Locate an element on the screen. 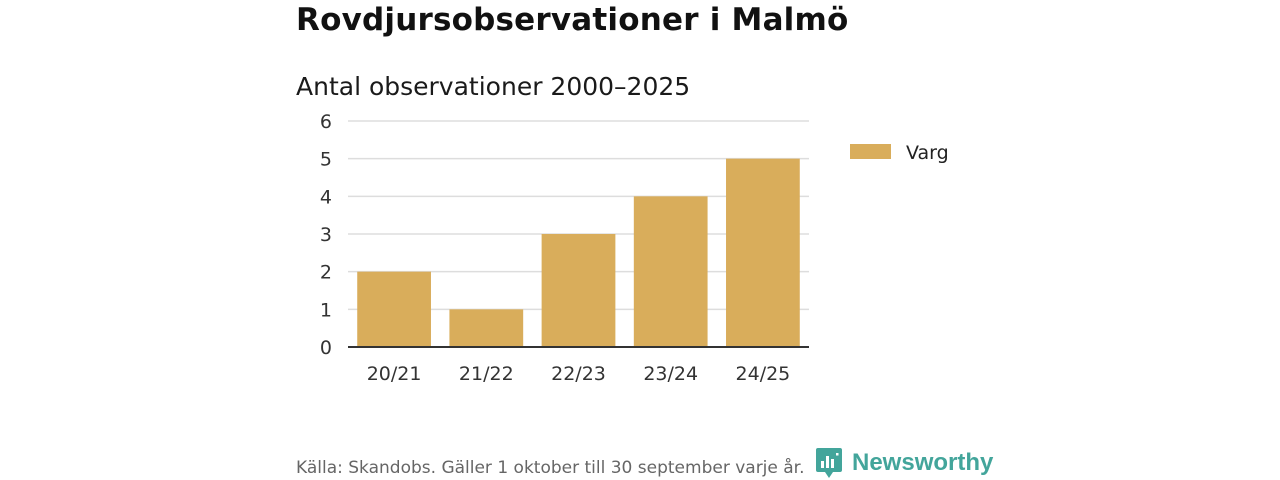  legend-swatch is located at coordinates (870, 151).